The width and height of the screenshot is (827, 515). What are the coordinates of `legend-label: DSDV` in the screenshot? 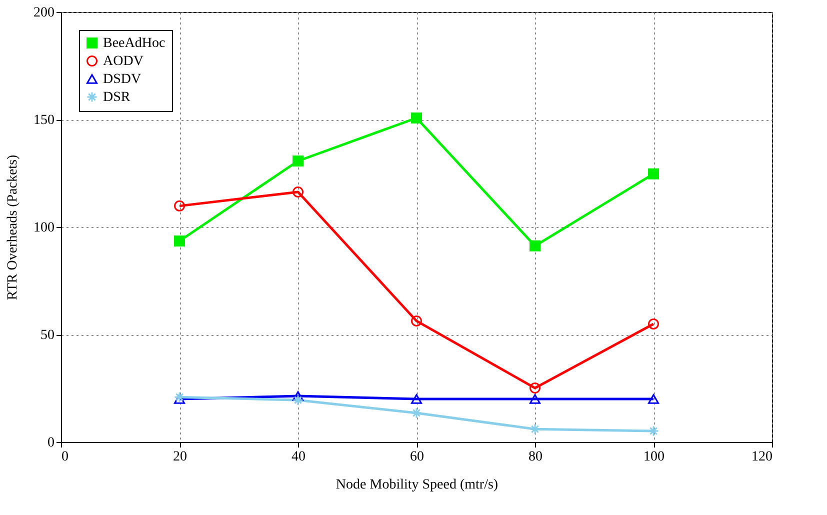 It's located at (122, 79).